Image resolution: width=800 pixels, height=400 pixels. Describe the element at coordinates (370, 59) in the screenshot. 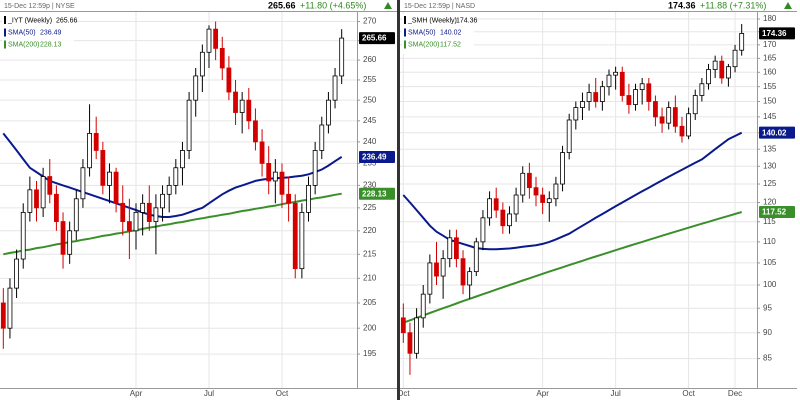

I see `y-tick-label: 260` at that location.